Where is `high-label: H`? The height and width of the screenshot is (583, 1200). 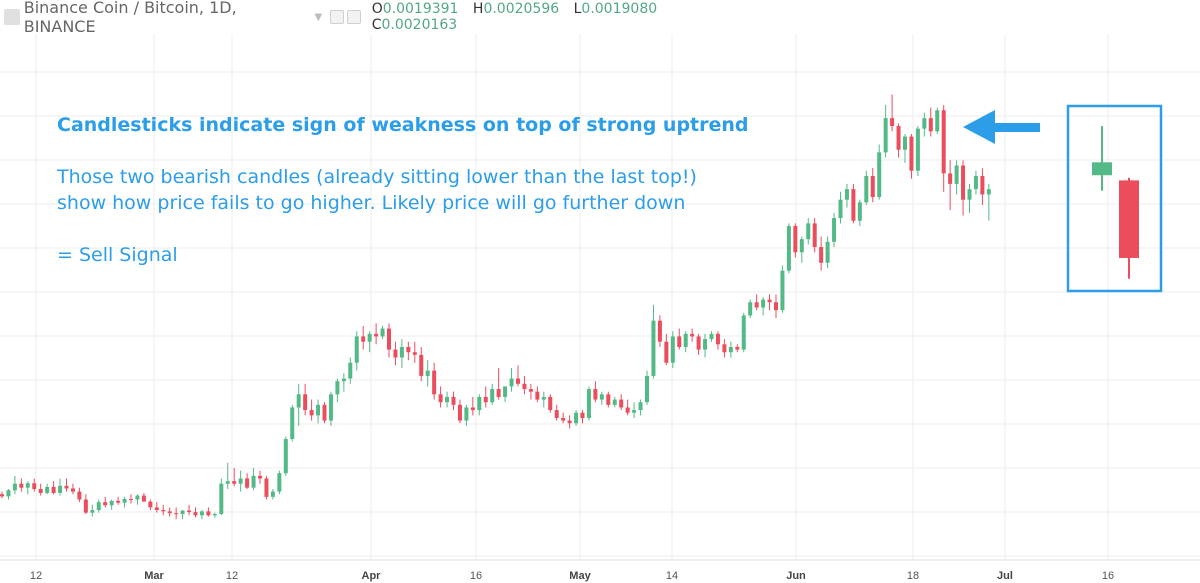
high-label: H is located at coordinates (478, 9).